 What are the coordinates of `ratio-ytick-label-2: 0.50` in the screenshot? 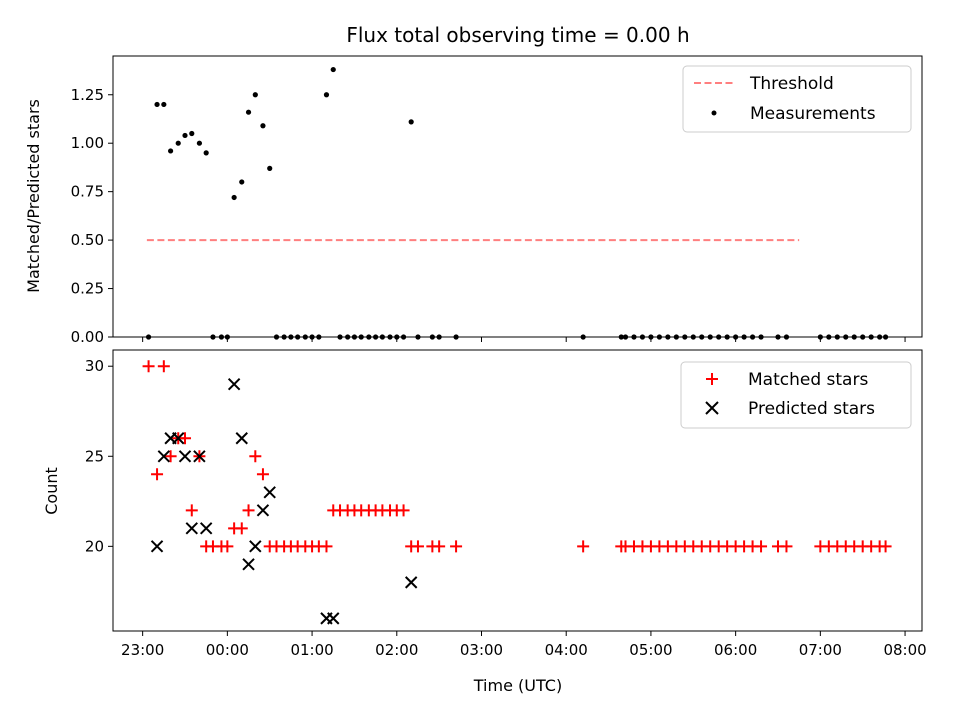 It's located at (87, 240).